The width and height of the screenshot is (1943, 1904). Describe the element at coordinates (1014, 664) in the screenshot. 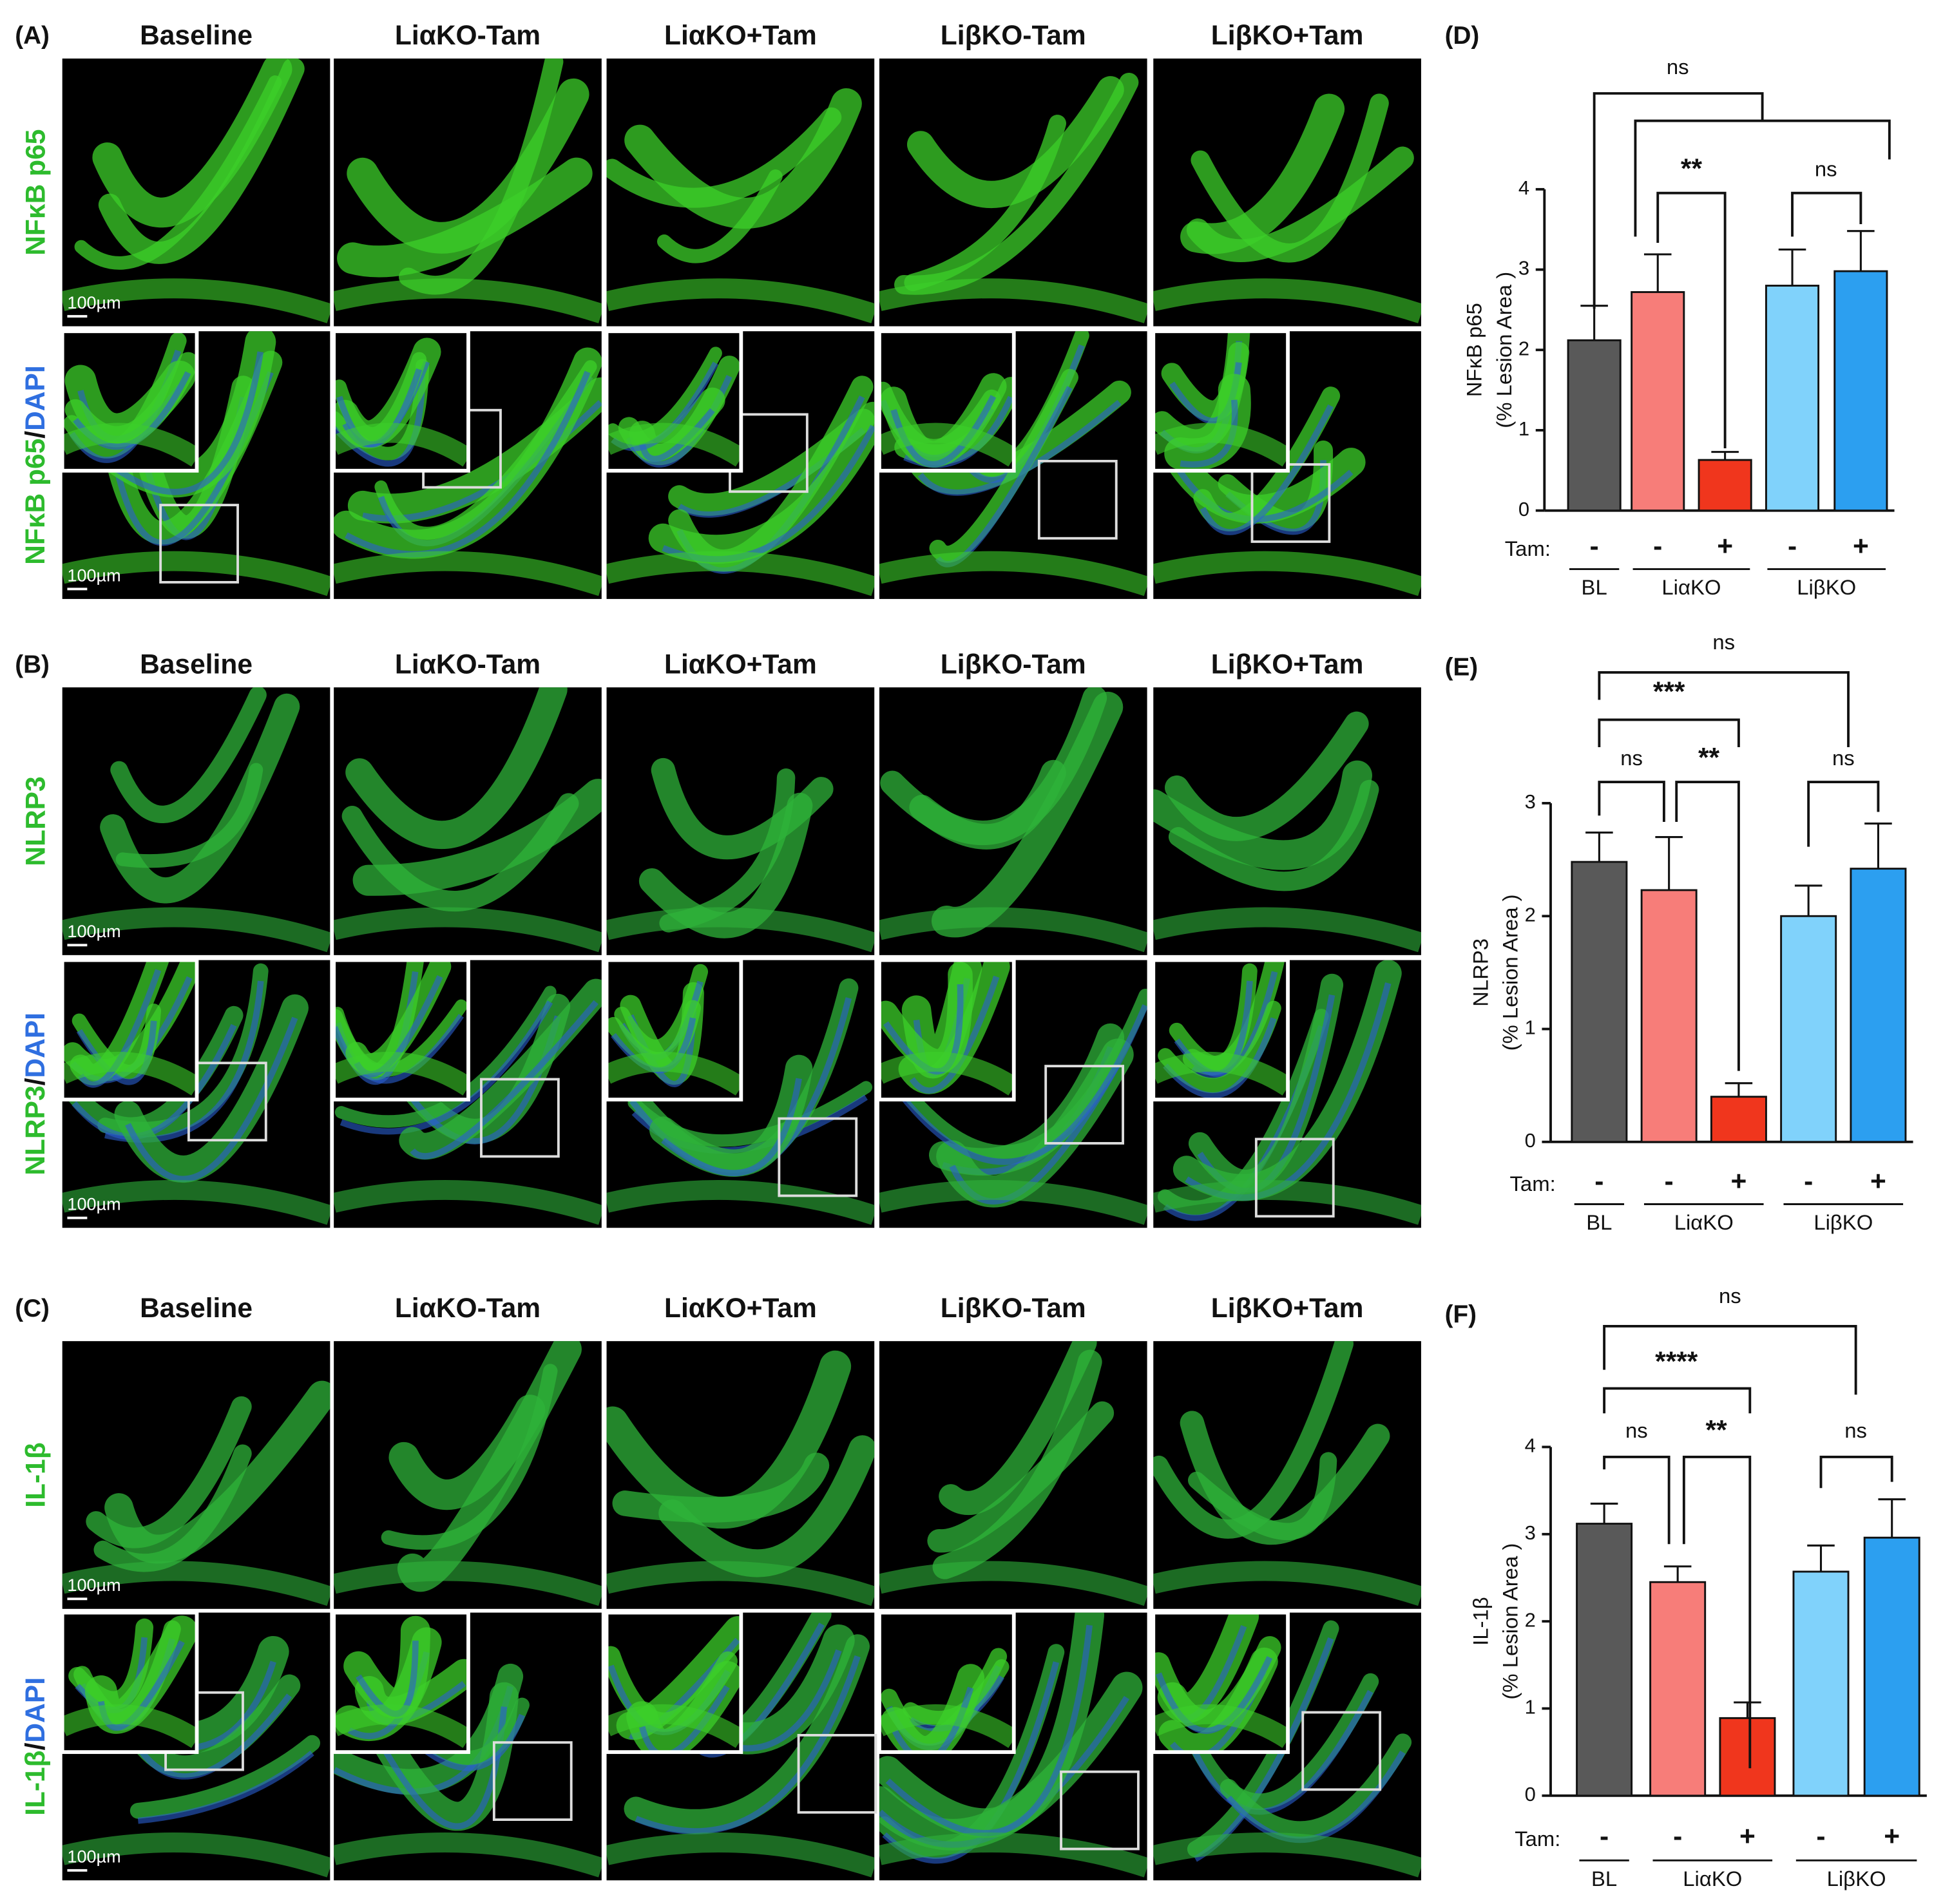

I see `column-header: LiβKO-Tam` at that location.